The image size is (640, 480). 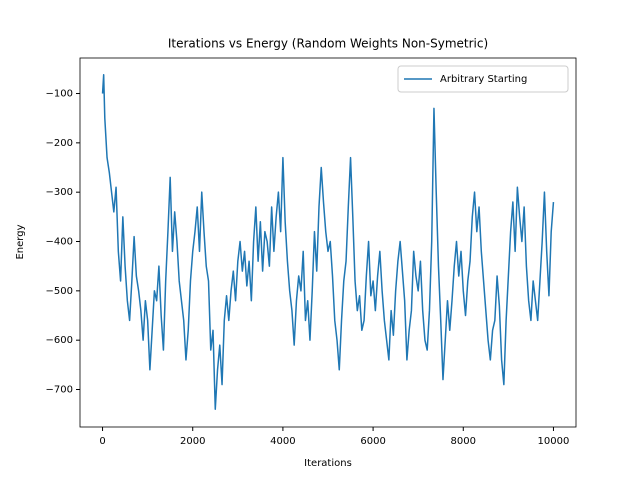 What do you see at coordinates (463, 441) in the screenshot?
I see `x-tick-label: 8000` at bounding box center [463, 441].